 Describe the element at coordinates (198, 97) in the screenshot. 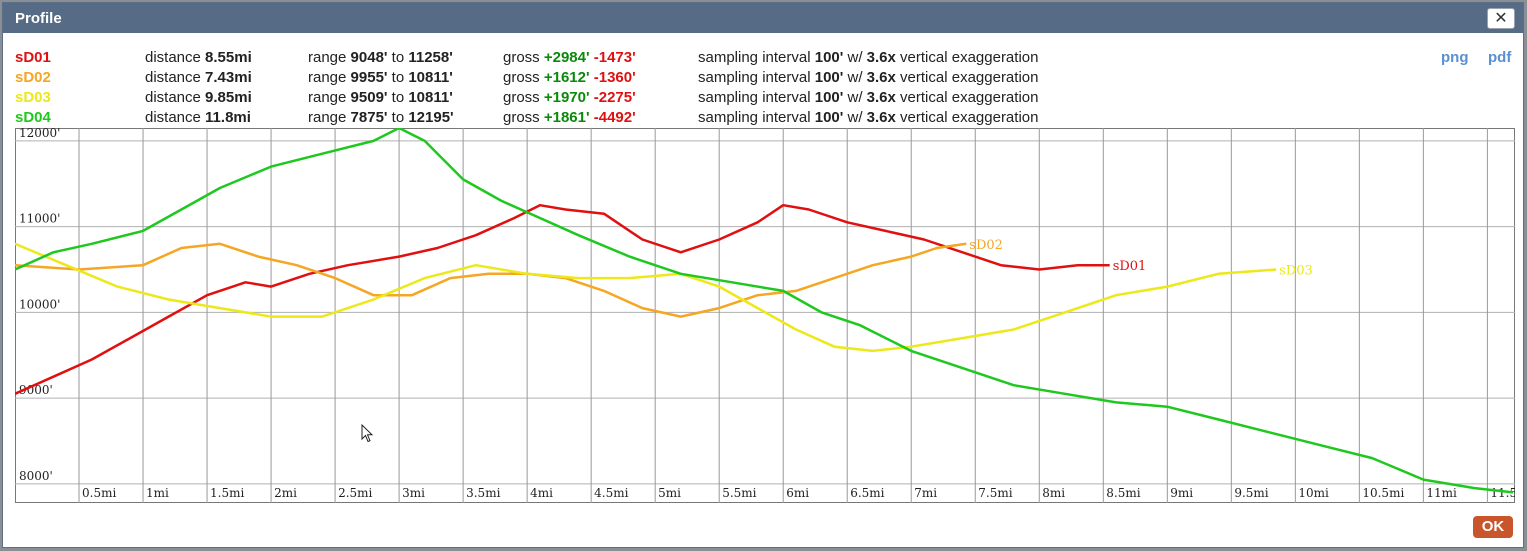

I see `distance-stat: distance 9.85mi` at that location.